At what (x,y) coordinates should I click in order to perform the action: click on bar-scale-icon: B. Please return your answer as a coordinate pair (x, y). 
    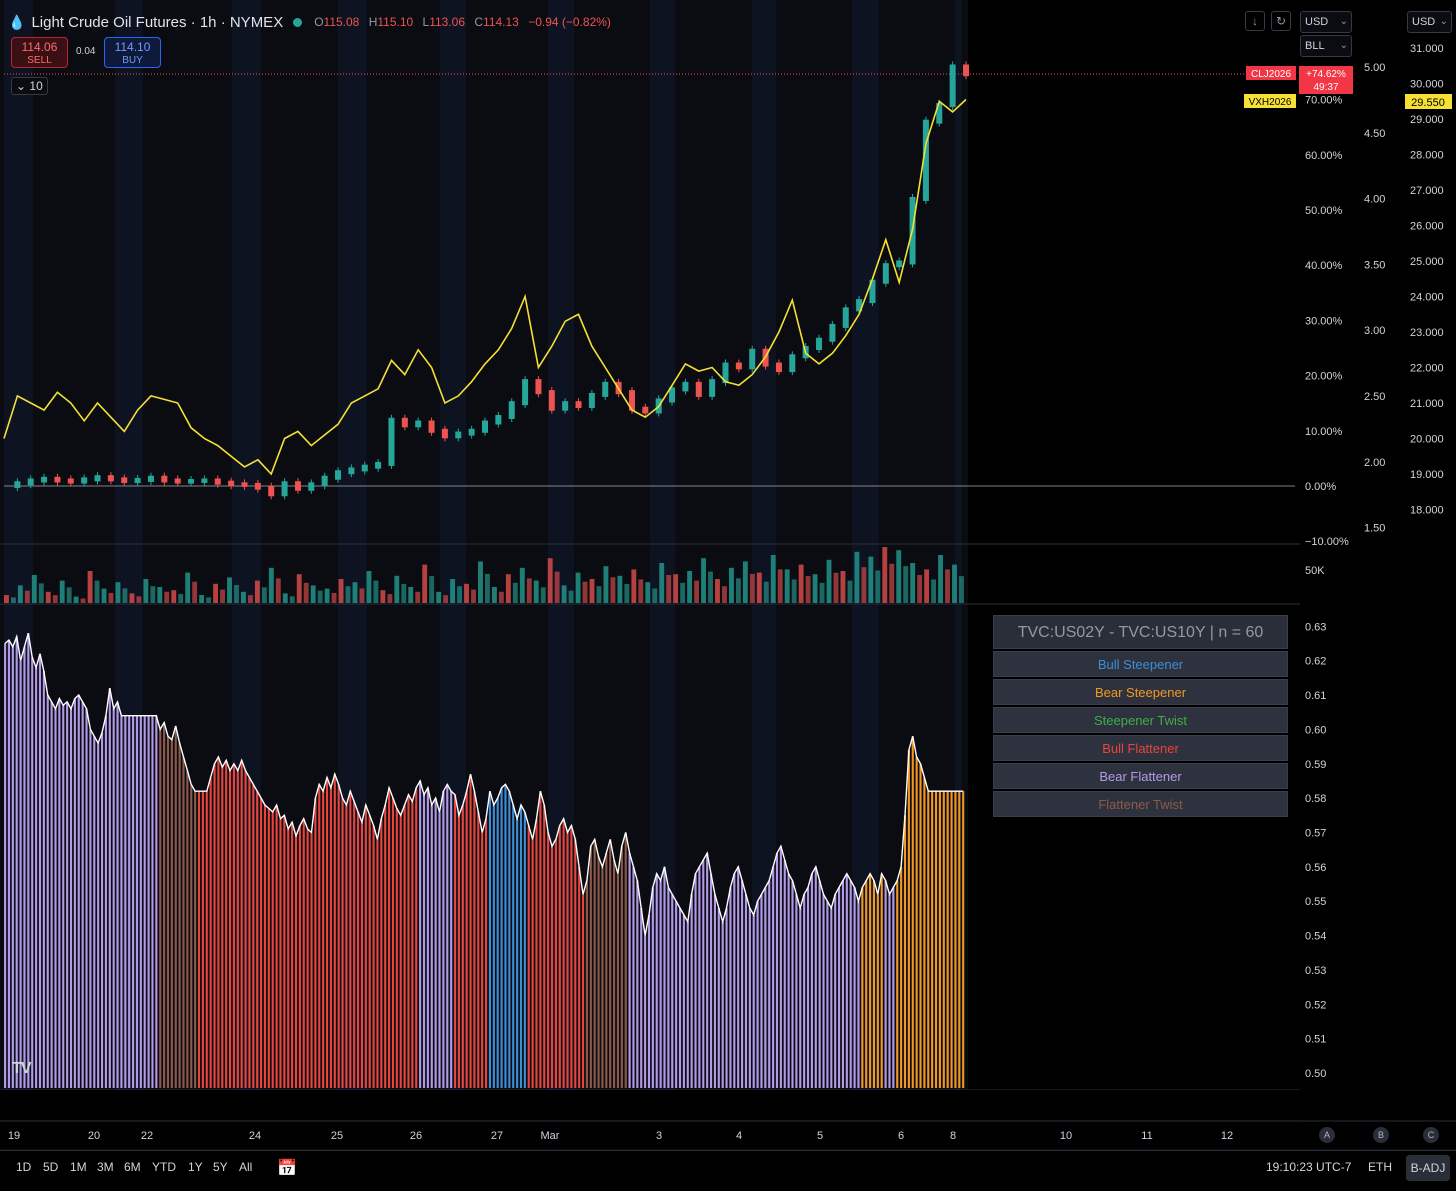
    Looking at the image, I should click on (1381, 1135).